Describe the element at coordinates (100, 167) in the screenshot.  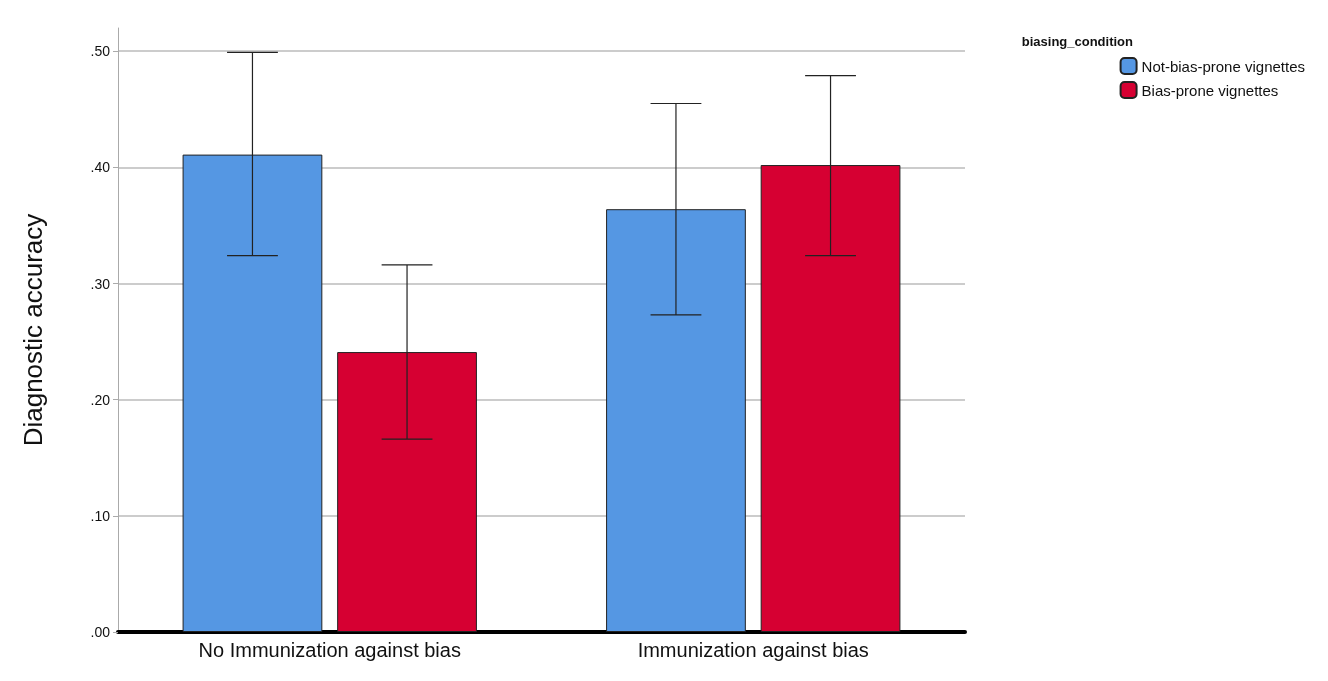
I see `y-tick-label: .40` at that location.